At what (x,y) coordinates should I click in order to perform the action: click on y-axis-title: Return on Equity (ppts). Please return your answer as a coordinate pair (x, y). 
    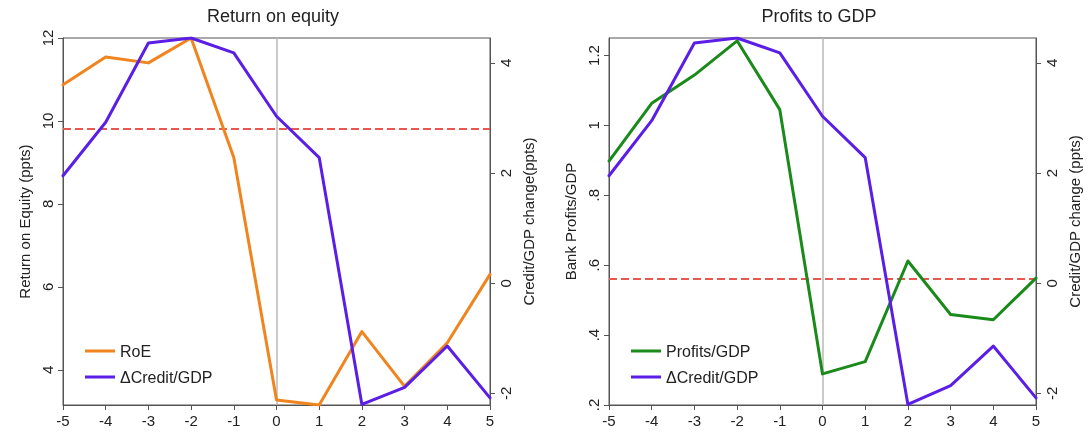
    Looking at the image, I should click on (25, 221).